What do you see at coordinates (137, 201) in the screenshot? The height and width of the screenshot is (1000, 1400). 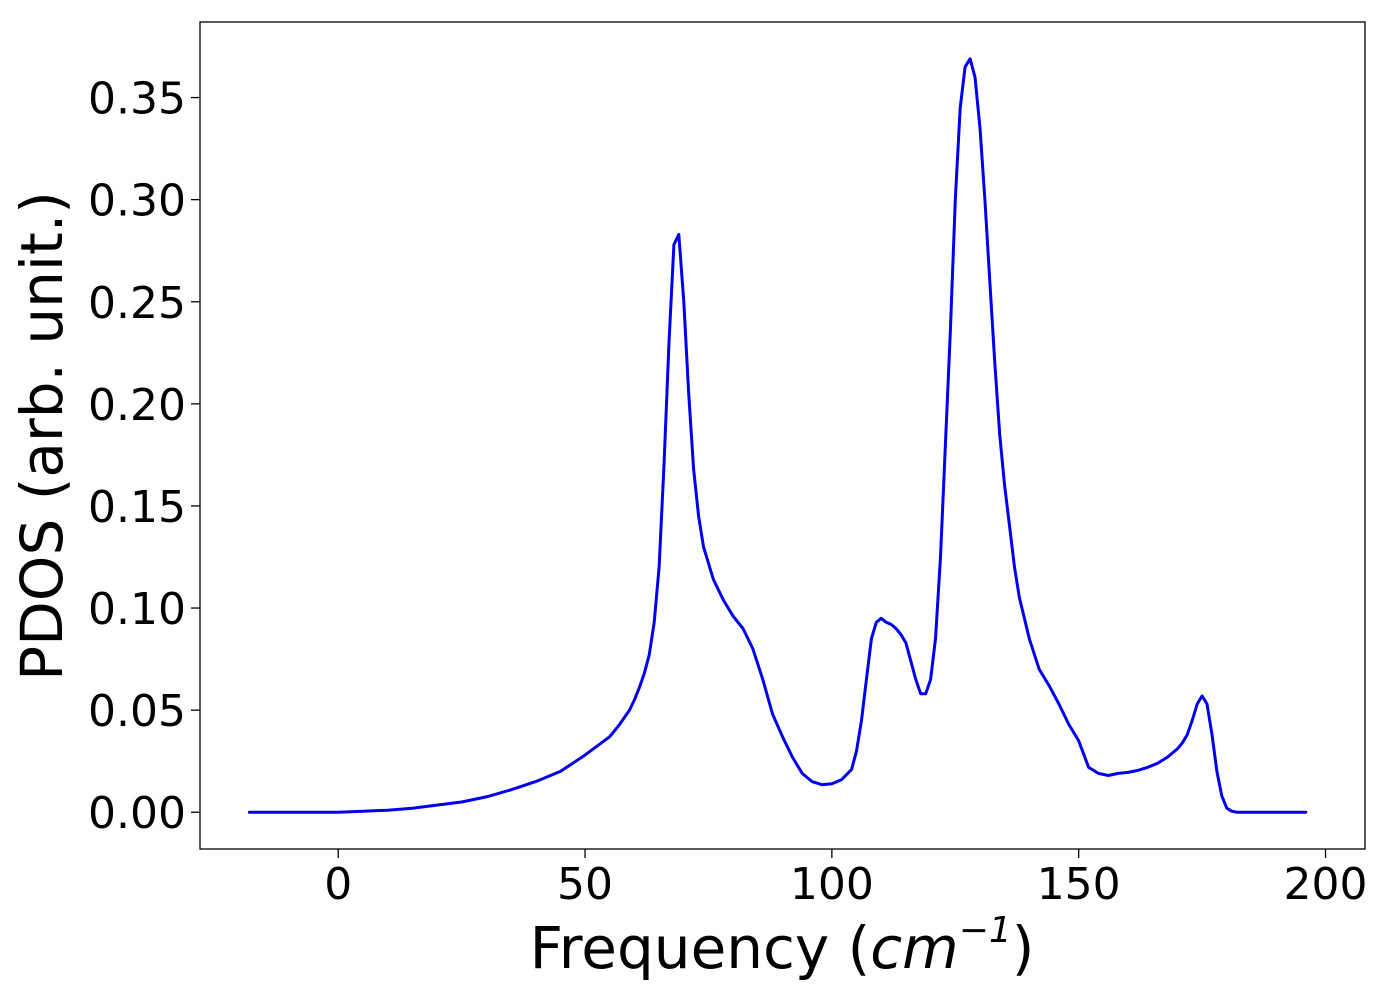 I see `y-tick-label: 0.30` at bounding box center [137, 201].